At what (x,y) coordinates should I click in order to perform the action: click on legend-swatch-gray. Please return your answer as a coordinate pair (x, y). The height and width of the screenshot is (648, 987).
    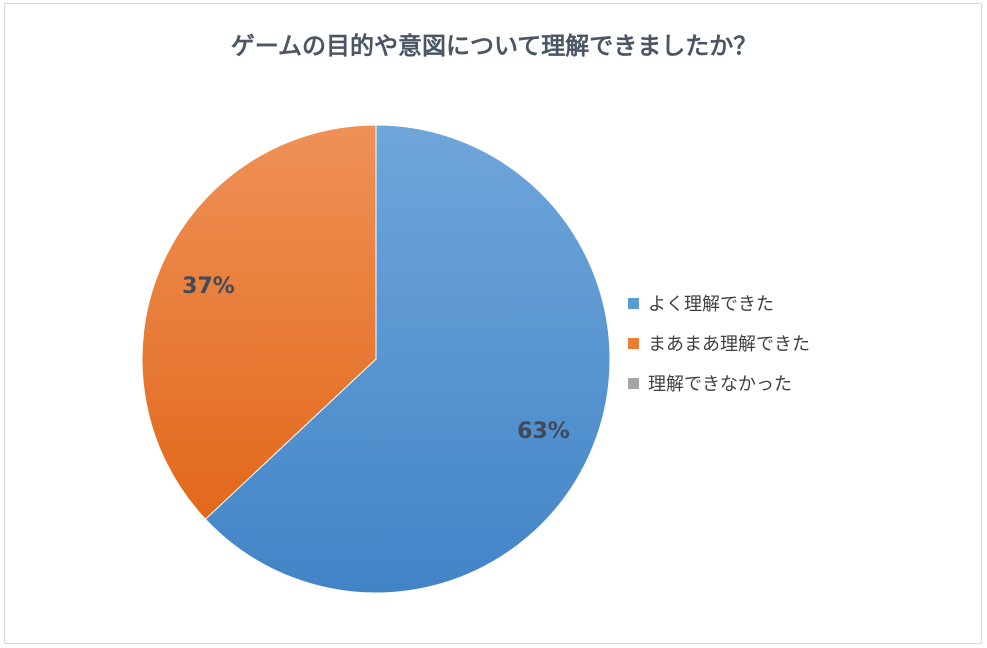
    Looking at the image, I should click on (633, 383).